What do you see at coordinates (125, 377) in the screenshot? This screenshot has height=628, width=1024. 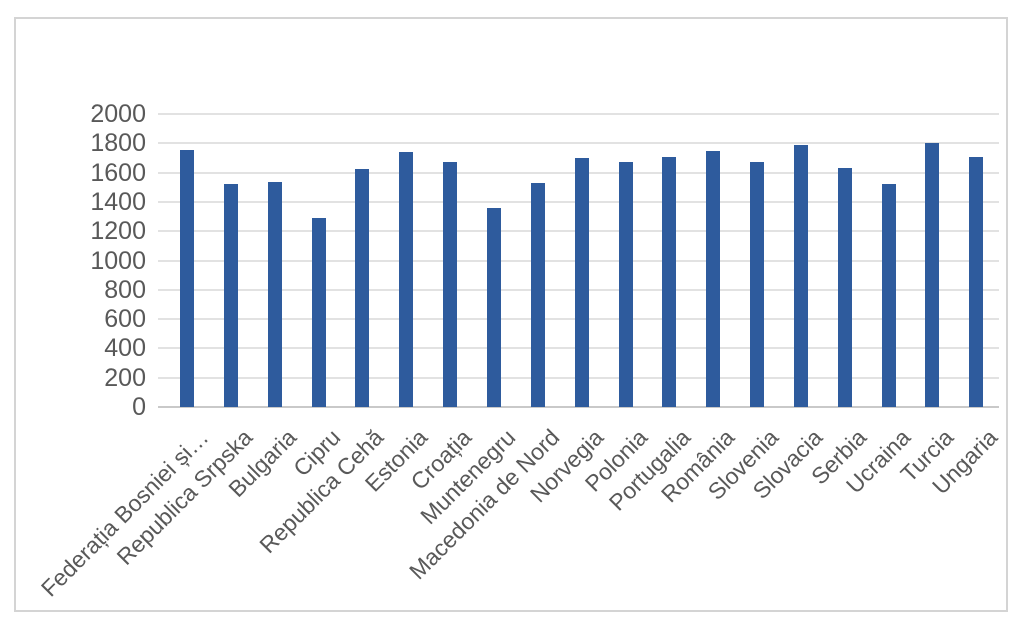 I see `y-axis-tick-label: 200` at bounding box center [125, 377].